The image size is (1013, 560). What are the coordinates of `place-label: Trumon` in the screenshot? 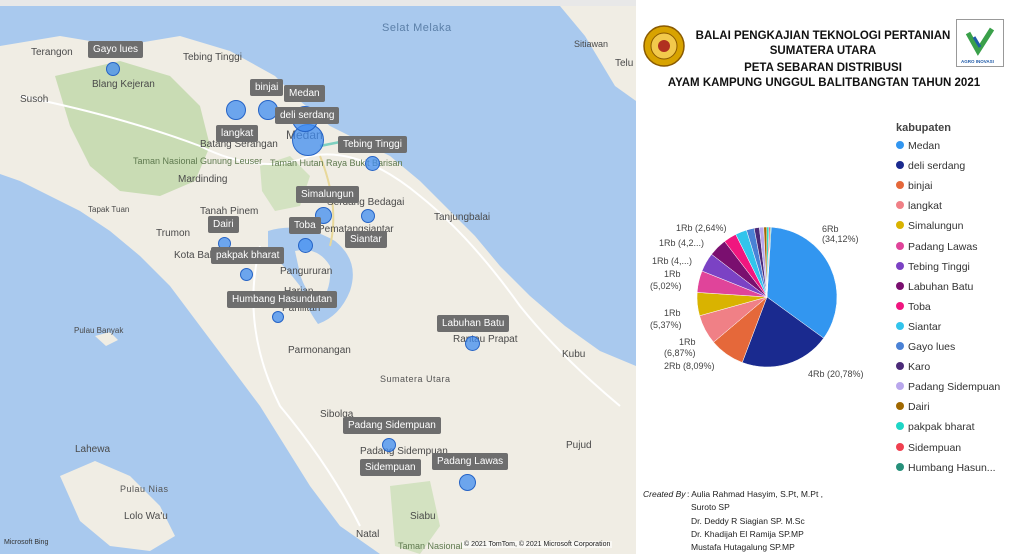 It's located at (173, 233).